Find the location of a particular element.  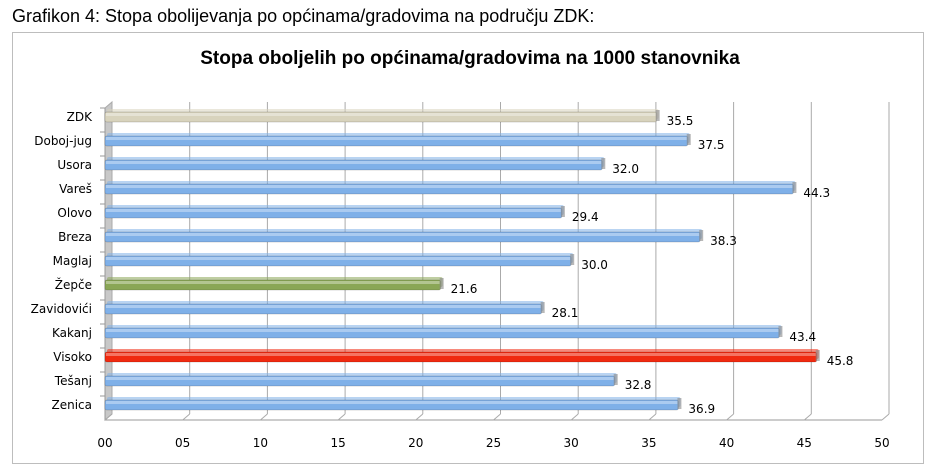

data-label: 35.5 is located at coordinates (680, 121).